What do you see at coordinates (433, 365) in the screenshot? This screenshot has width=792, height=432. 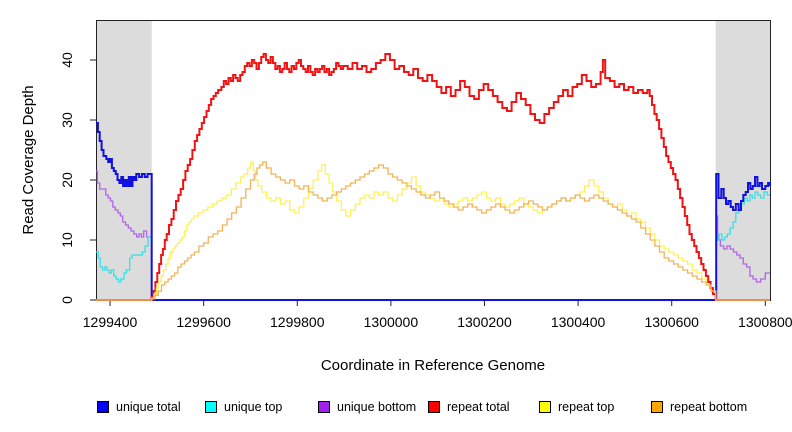 I see `x-axis-title: Coordinate in Reference Genome` at bounding box center [433, 365].